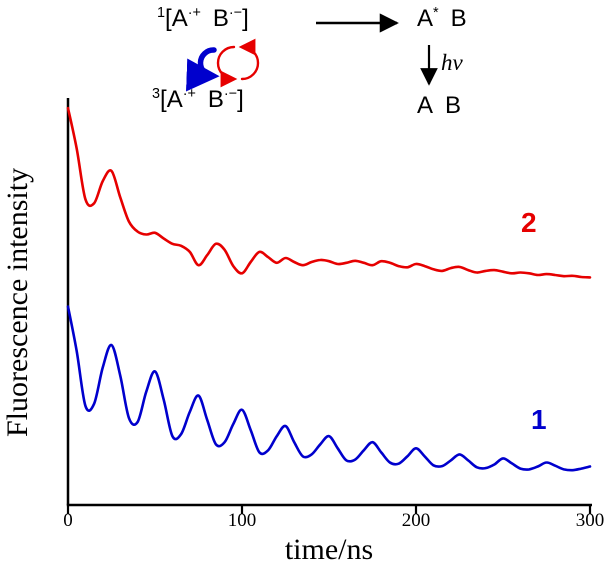 The height and width of the screenshot is (572, 605). Describe the element at coordinates (425, 18) in the screenshot. I see `excited-a: A` at that location.